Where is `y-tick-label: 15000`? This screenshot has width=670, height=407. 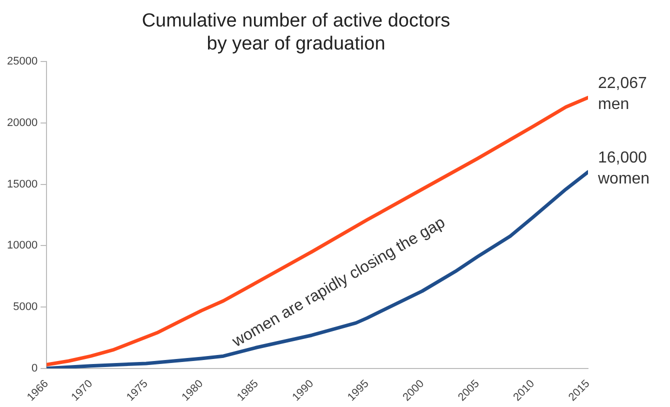 y-tick-label: 15000 is located at coordinates (22, 184).